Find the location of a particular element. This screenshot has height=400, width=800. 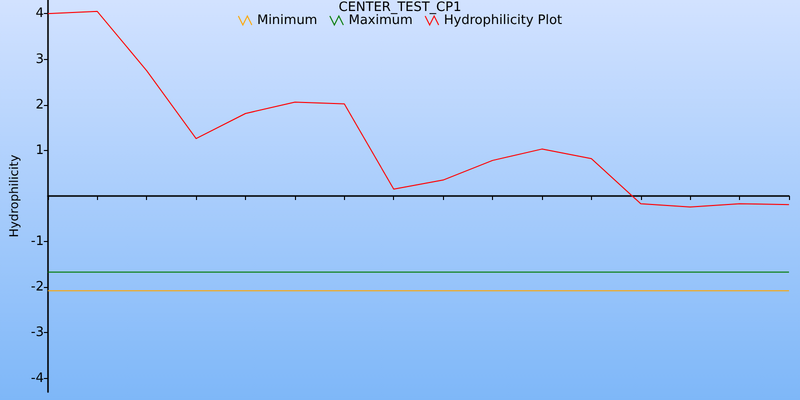

y-tick-label: 3 is located at coordinates (40, 59).